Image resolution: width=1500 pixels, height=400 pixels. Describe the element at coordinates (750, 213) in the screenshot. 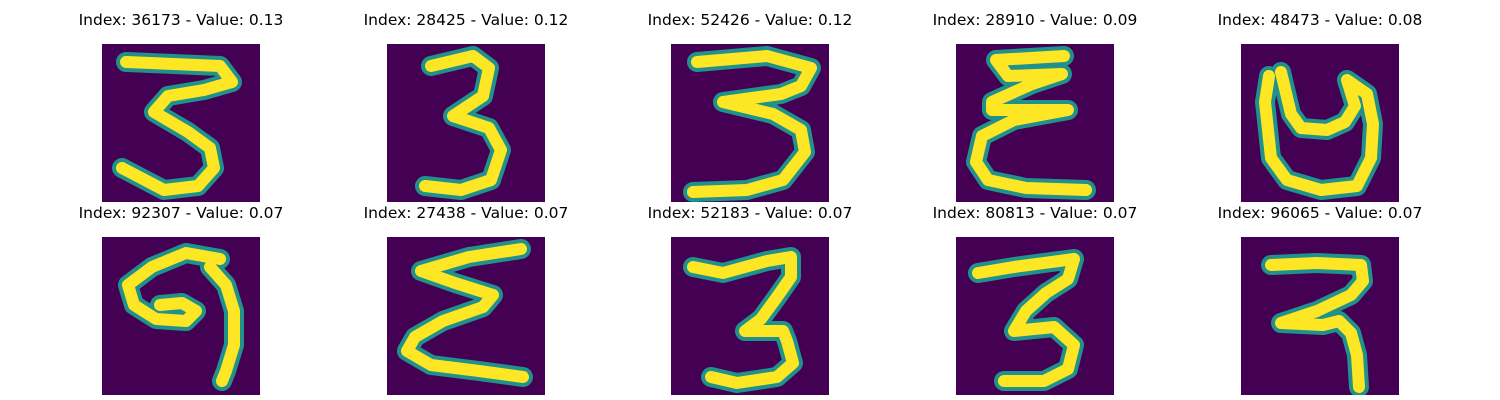

I see `sample-title: Index: 52183 - Value: 0.07` at that location.